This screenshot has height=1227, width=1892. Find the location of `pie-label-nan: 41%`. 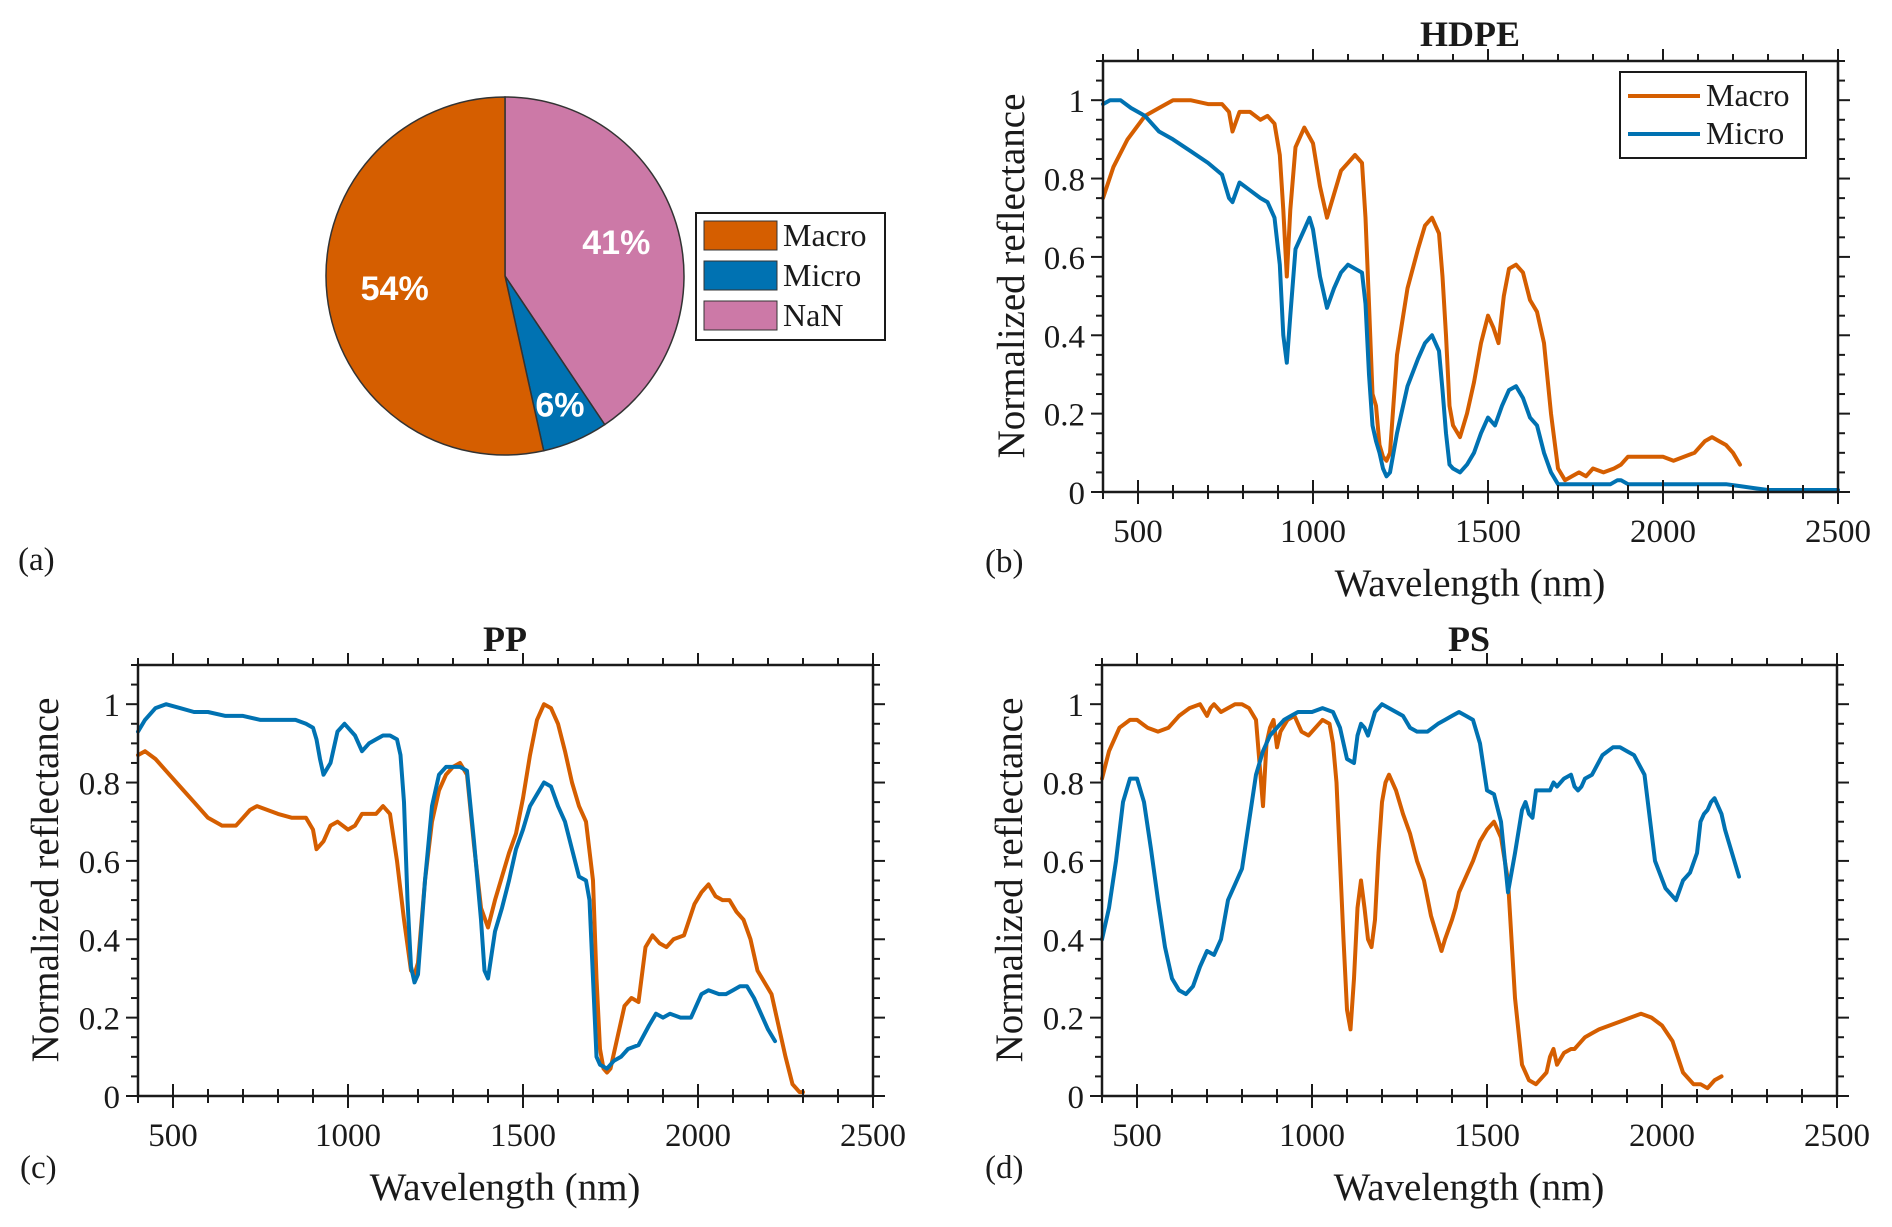

pie-label-nan: 41% is located at coordinates (616, 243).